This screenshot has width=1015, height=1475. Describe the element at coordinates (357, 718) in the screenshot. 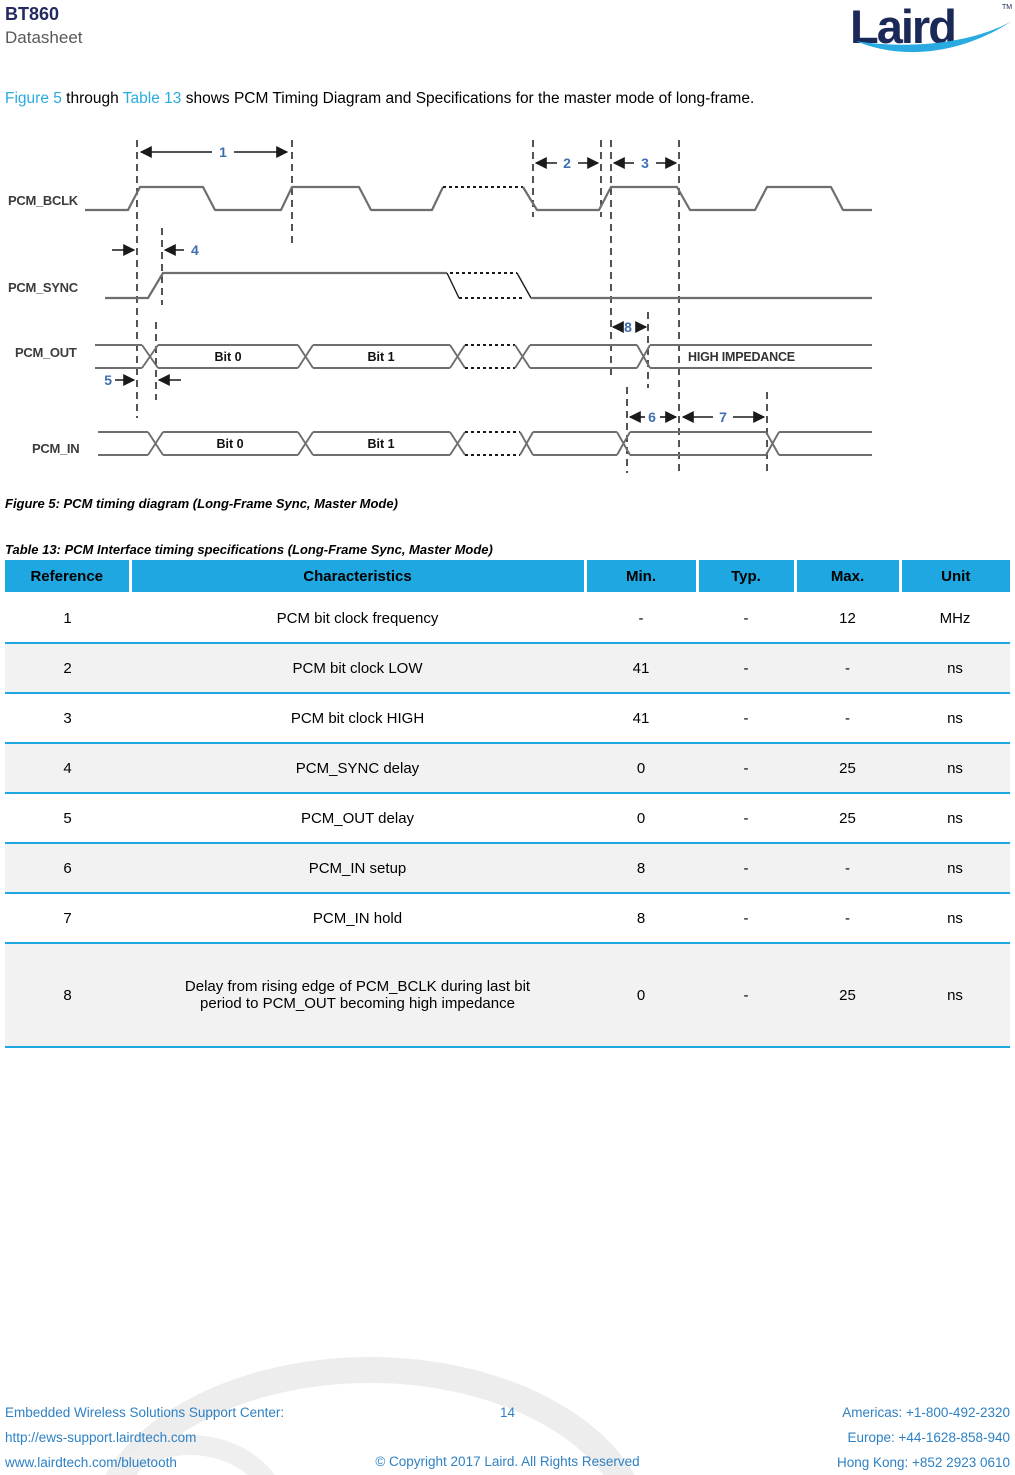

I see `table-cell: PCM bit clock HIGH` at that location.